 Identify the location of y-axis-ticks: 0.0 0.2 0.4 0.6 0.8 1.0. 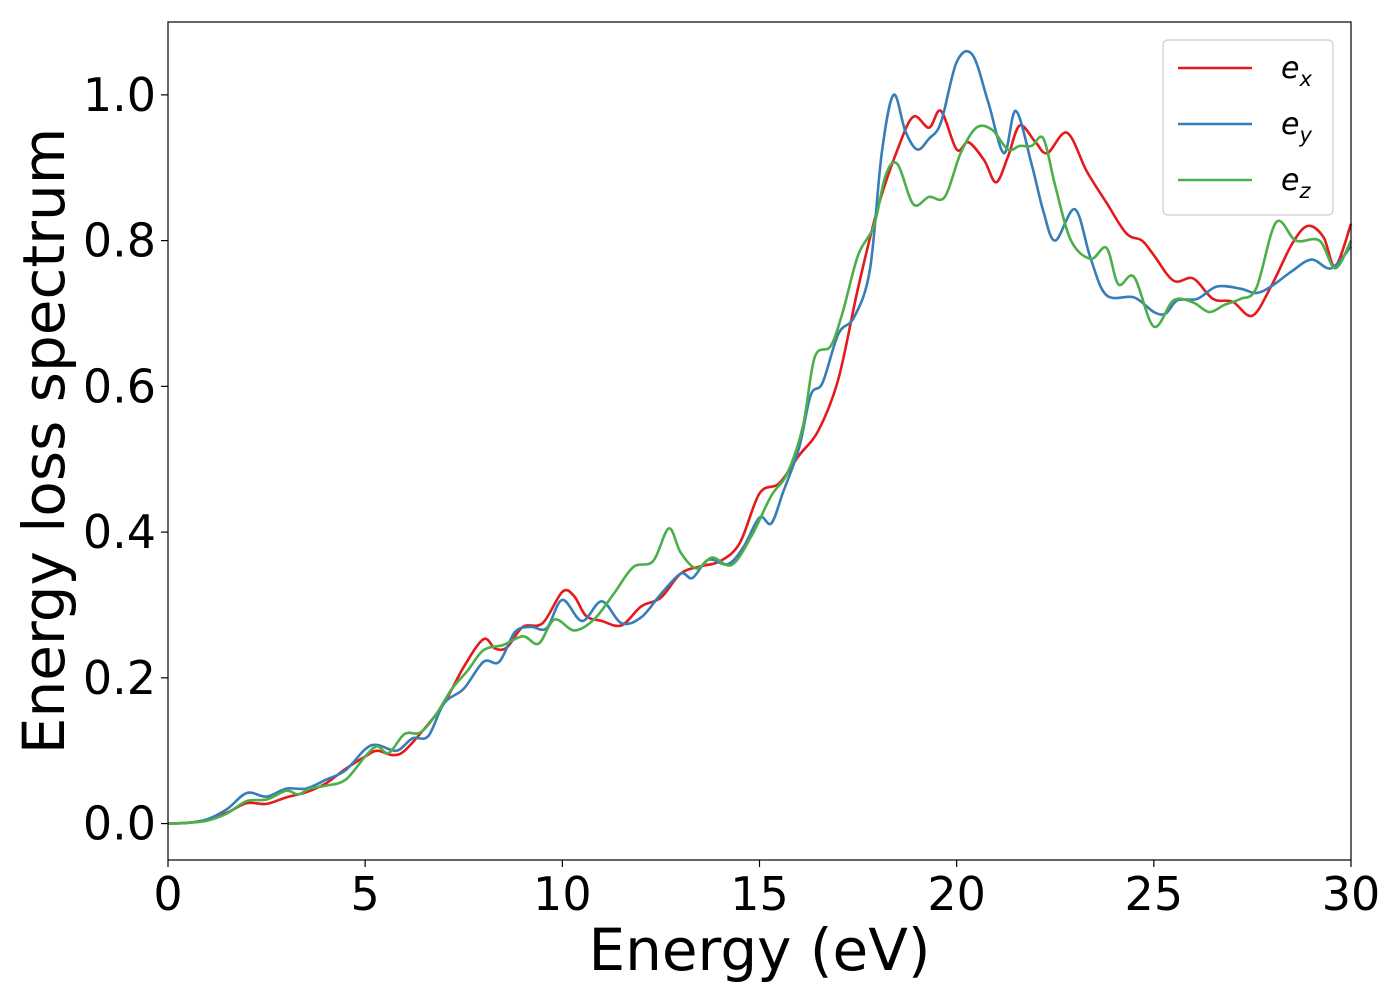
(125, 459).